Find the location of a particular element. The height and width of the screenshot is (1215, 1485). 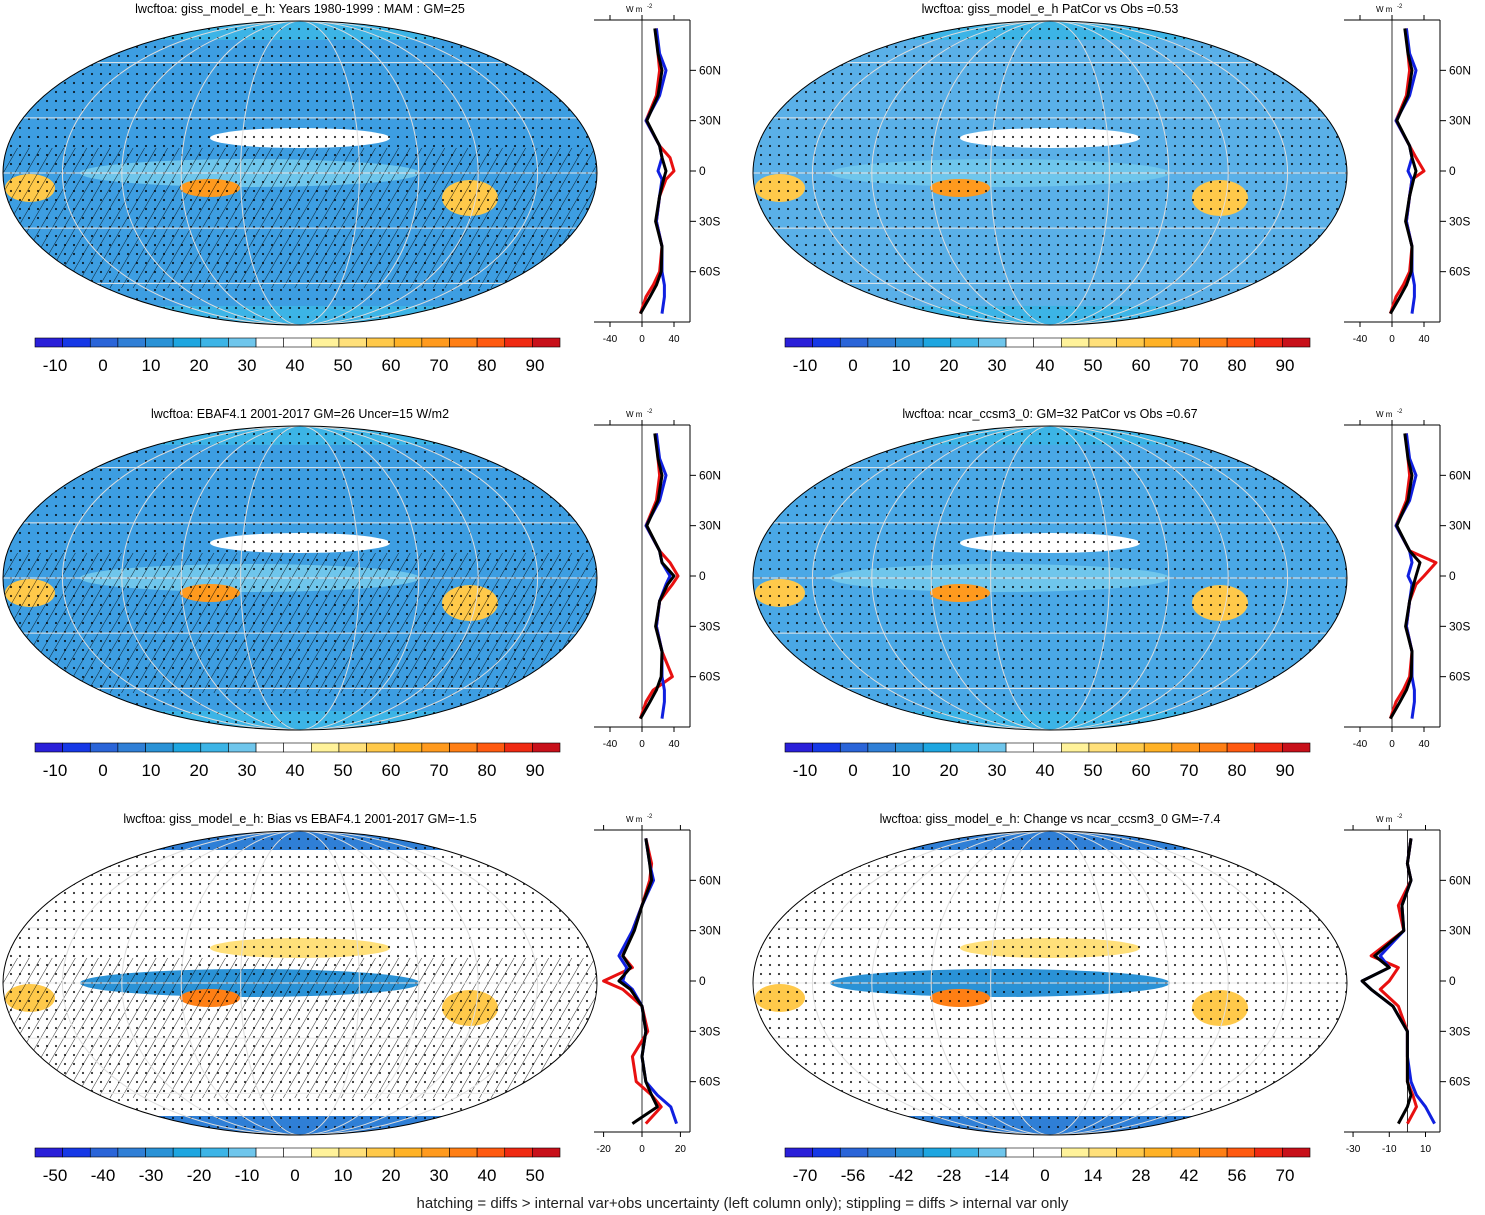

units-superscript: -2 is located at coordinates (650, 412).